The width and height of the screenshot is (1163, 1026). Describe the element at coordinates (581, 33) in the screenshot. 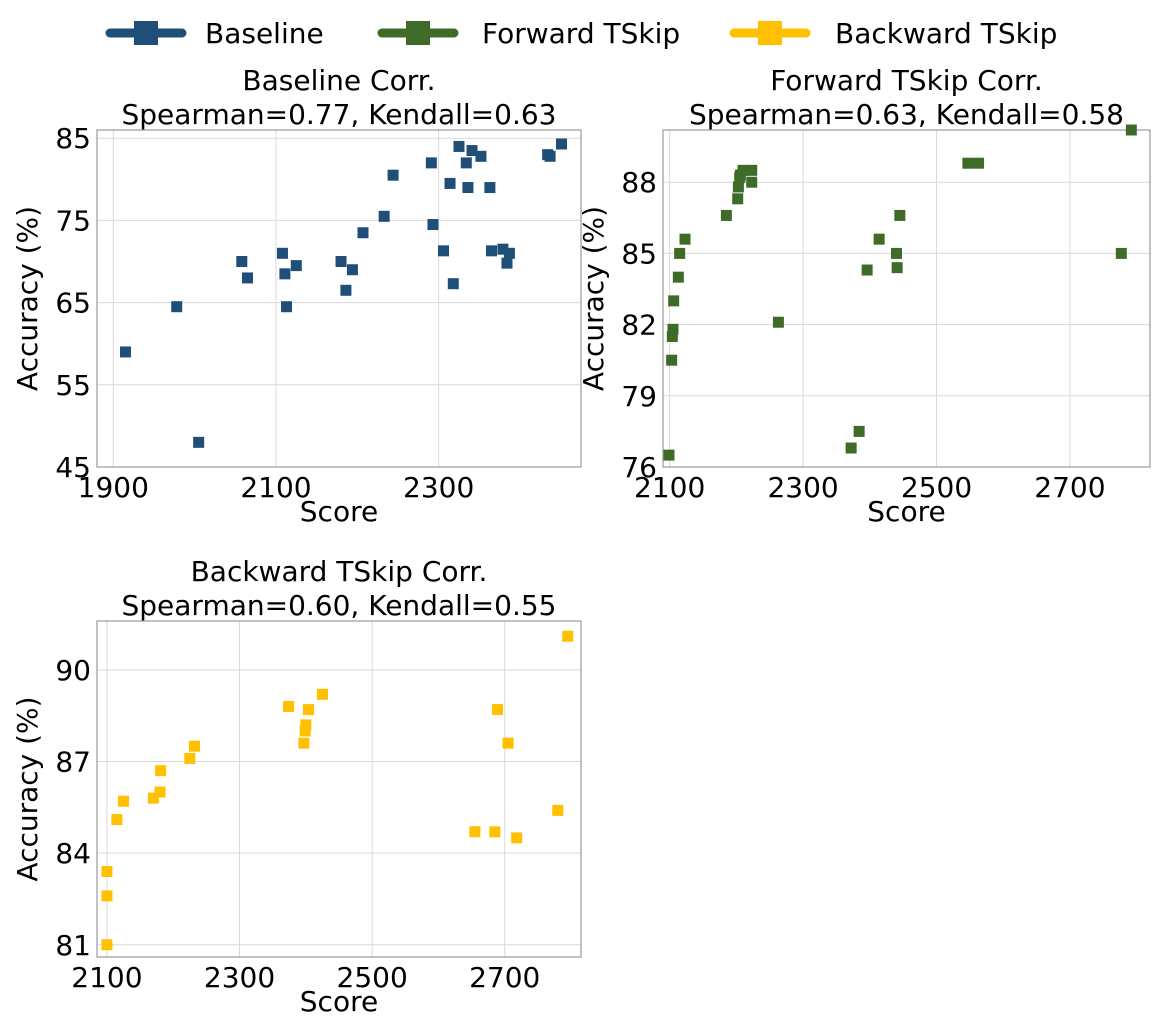

I see `legend-label: Forward TSkip` at that location.